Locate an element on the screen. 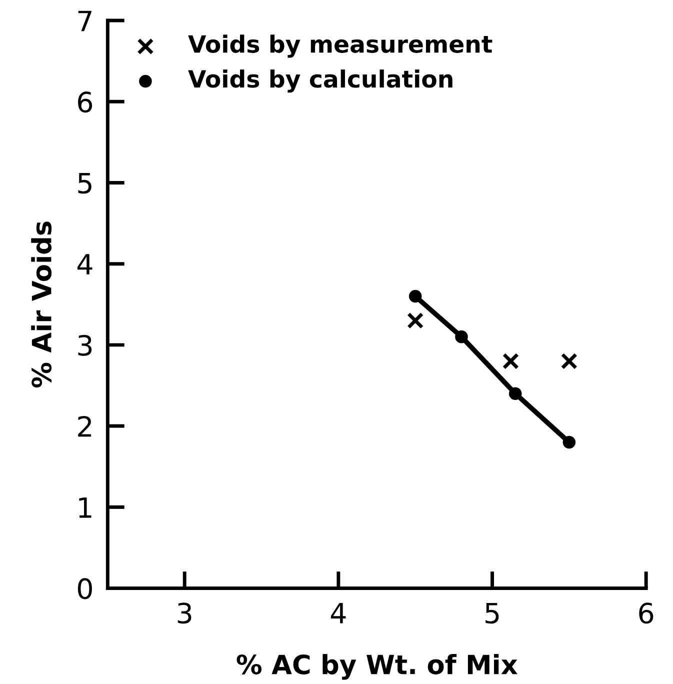 The width and height of the screenshot is (673, 684). y-tick-label: 6 is located at coordinates (85, 102).